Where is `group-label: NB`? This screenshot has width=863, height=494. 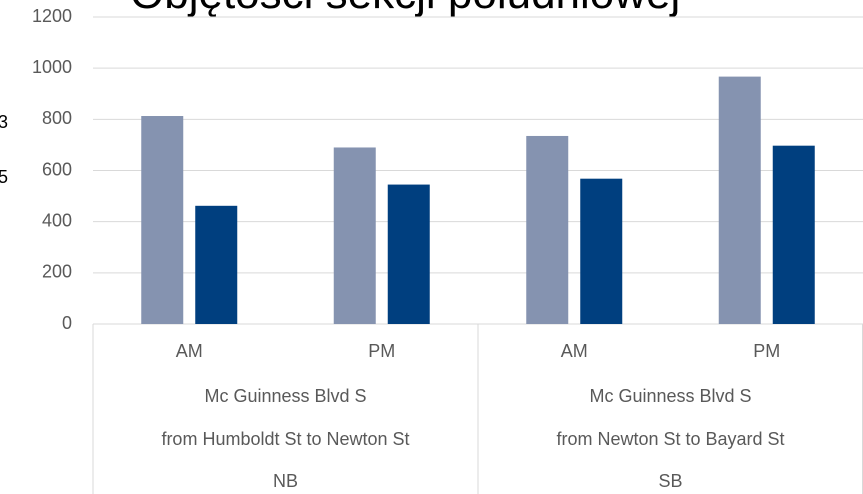 group-label: NB is located at coordinates (285, 481).